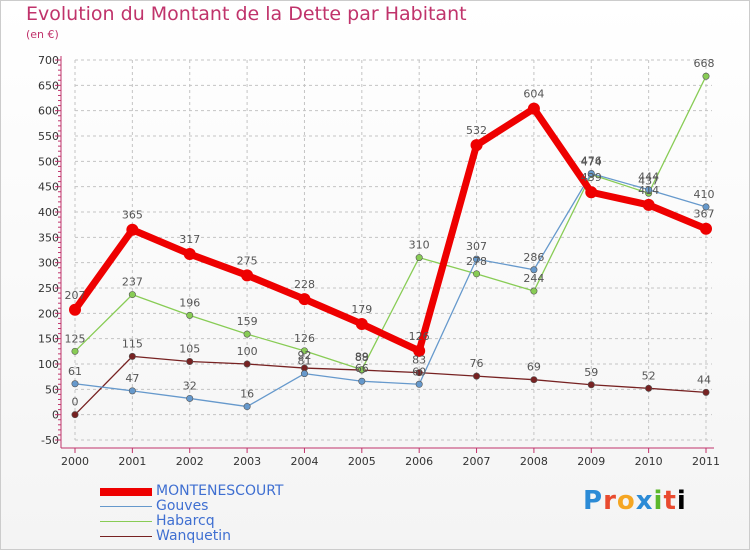 Image resolution: width=750 pixels, height=550 pixels. Describe the element at coordinates (75, 338) in the screenshot. I see `data-label: 125` at that location.